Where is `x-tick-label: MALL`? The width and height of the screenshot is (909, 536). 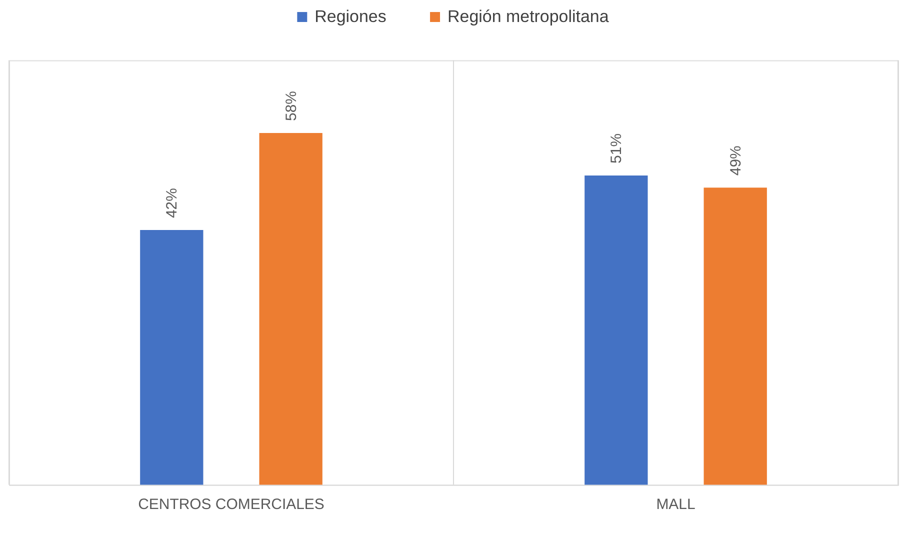
x-tick-label: MALL is located at coordinates (676, 505).